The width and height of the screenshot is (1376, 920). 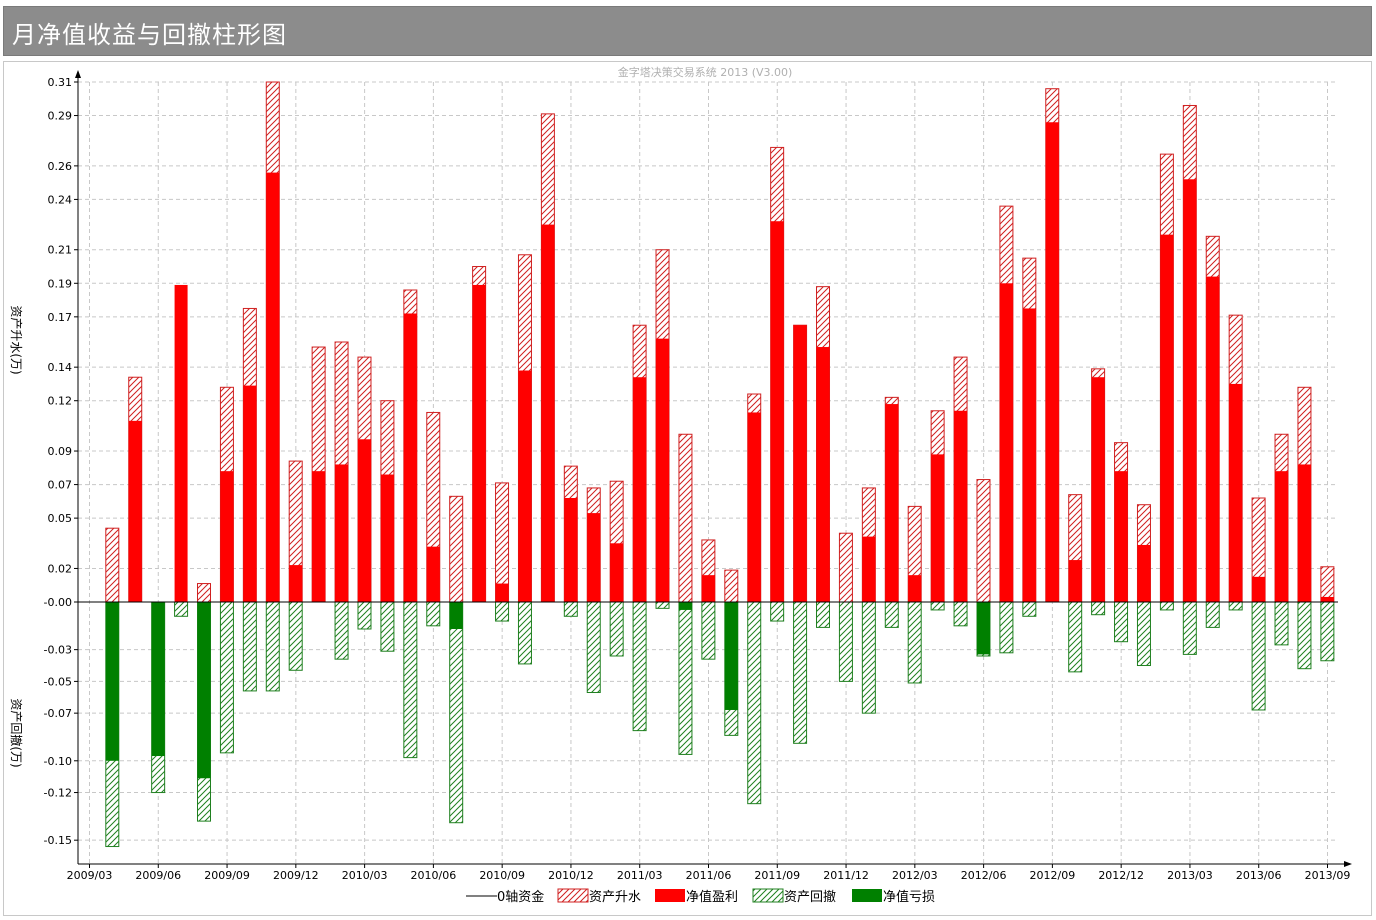 What do you see at coordinates (502, 875) in the screenshot?
I see `x-tick-label: 2010/09` at bounding box center [502, 875].